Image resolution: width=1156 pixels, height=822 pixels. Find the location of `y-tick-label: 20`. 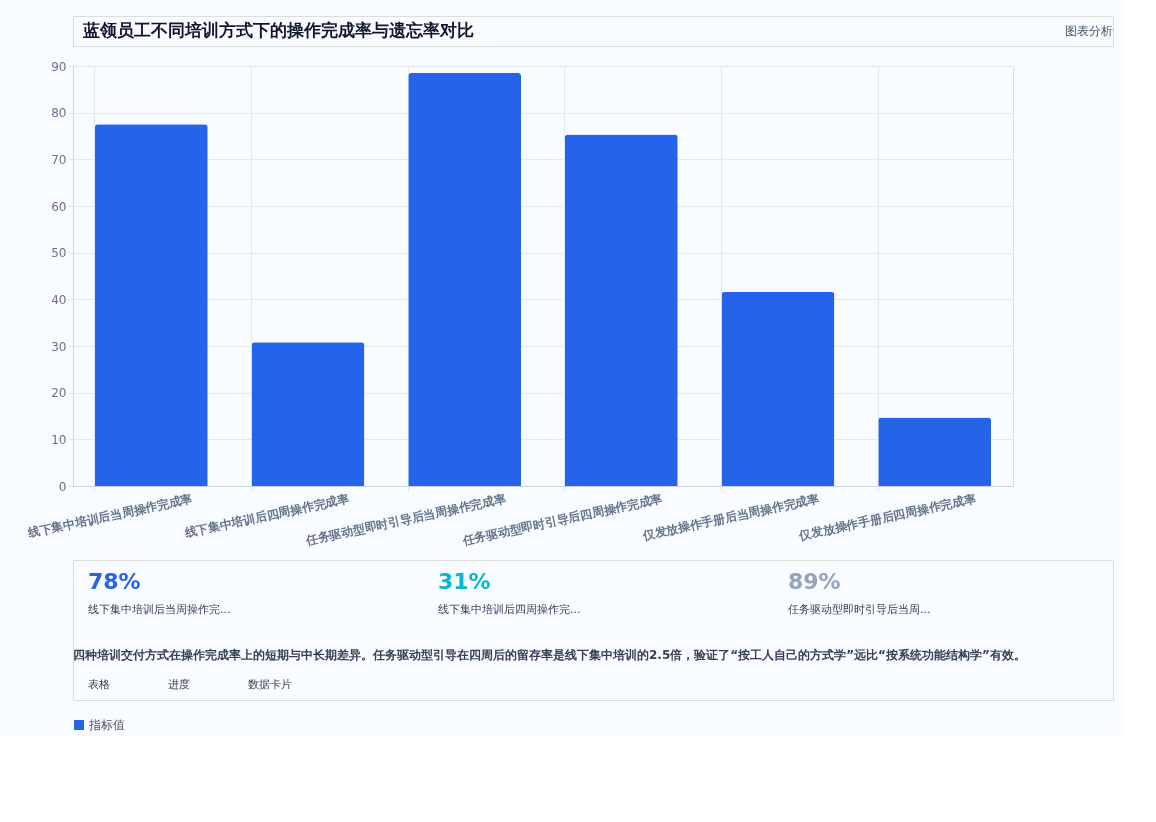

y-tick-label: 20 is located at coordinates (59, 393).